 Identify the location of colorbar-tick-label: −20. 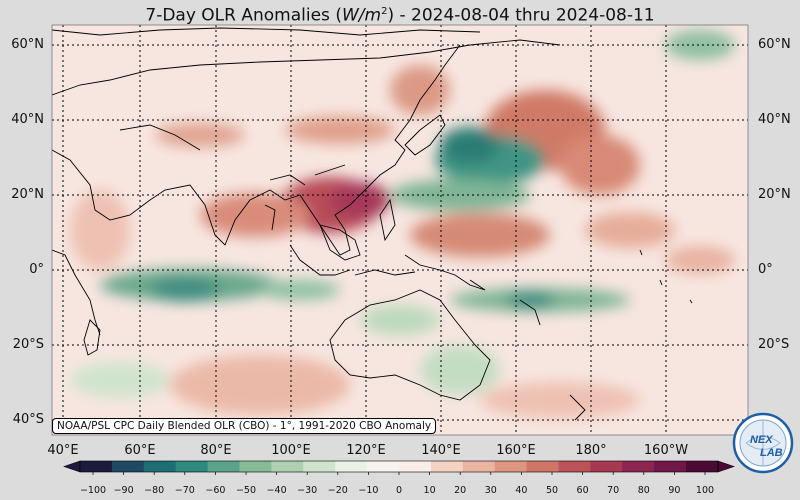
(337, 490).